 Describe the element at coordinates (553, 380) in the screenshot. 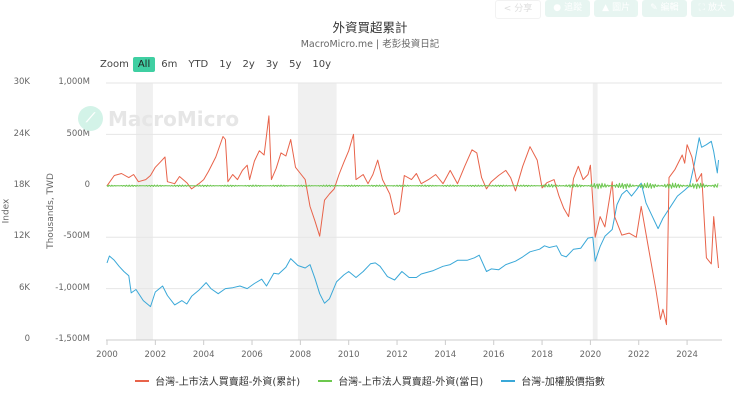

I see `legend-item-index: 台灣-加權股價指數` at that location.